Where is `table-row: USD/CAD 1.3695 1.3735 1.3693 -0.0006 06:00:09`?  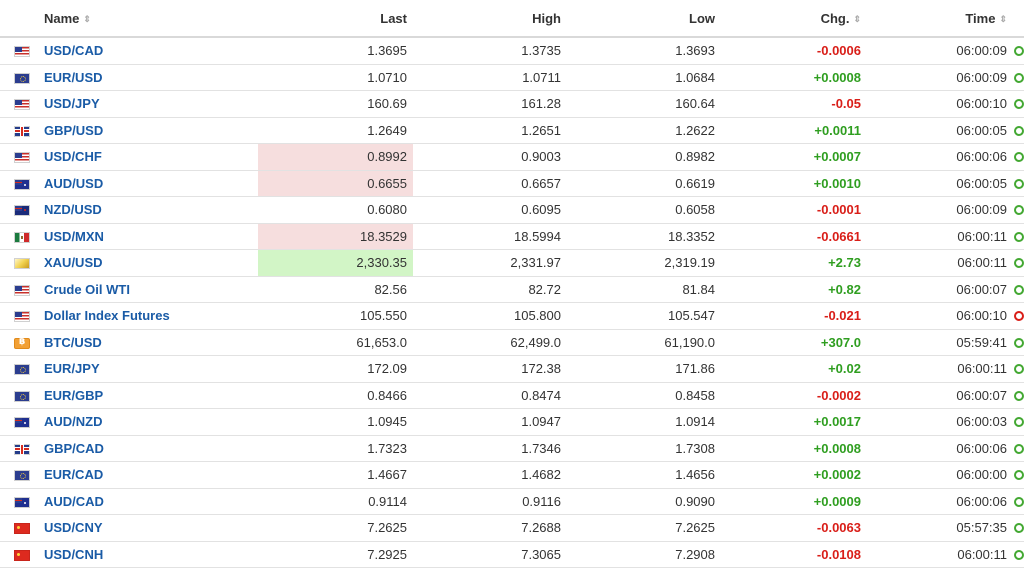 table-row: USD/CAD 1.3695 1.3735 1.3693 -0.0006 06:00:09 is located at coordinates (512, 51).